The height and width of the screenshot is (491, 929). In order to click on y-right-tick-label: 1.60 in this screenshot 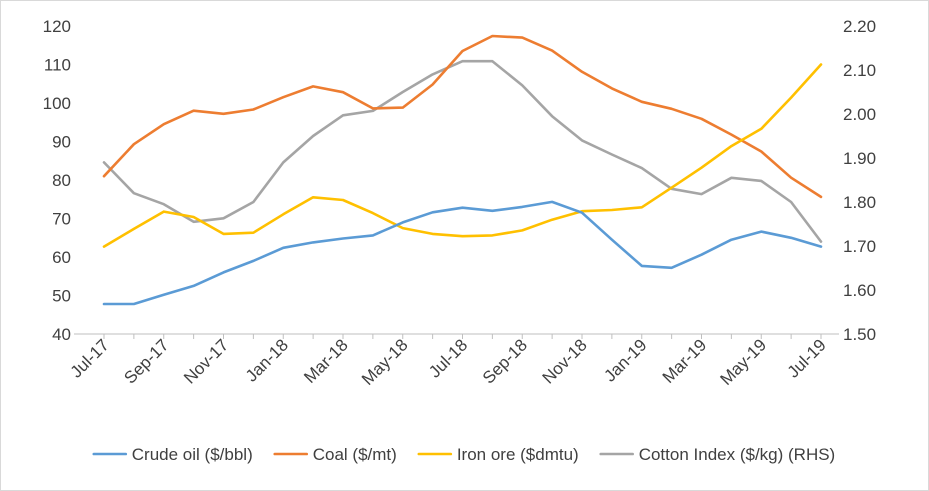, I will do `click(859, 290)`.